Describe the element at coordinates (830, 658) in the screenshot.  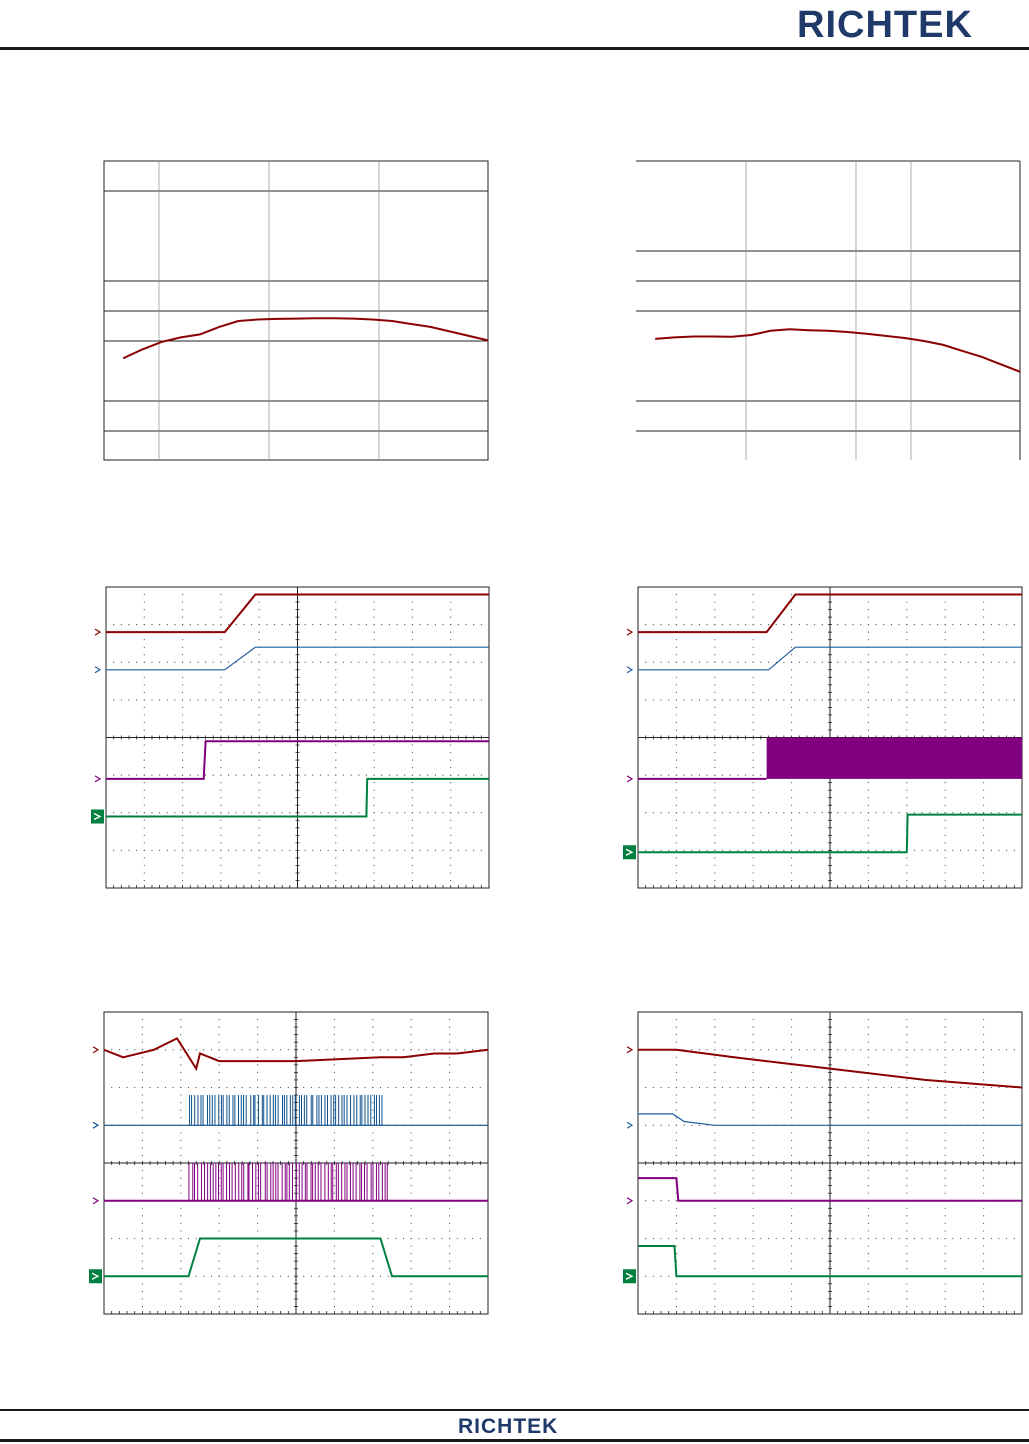
I see `channel-2-trace` at that location.